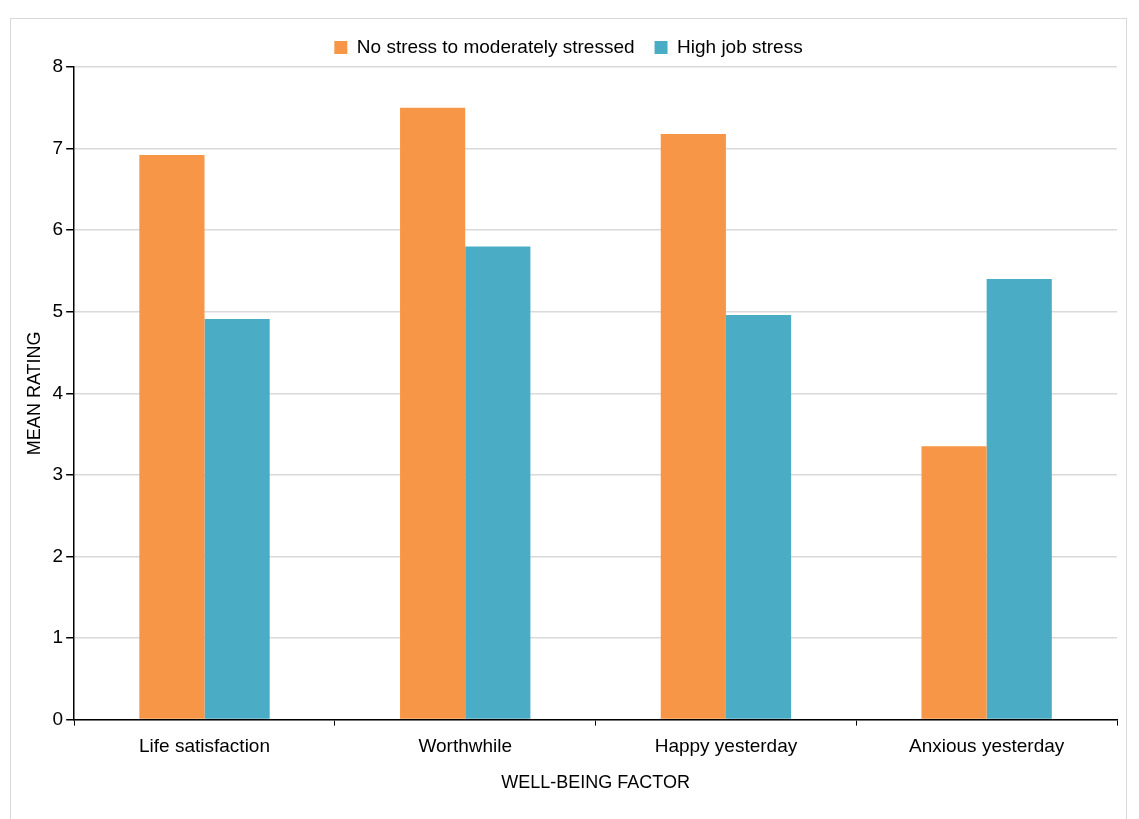 Image resolution: width=1139 pixels, height=819 pixels. I want to click on legend-label: No stress to moderately stressed, so click(495, 46).